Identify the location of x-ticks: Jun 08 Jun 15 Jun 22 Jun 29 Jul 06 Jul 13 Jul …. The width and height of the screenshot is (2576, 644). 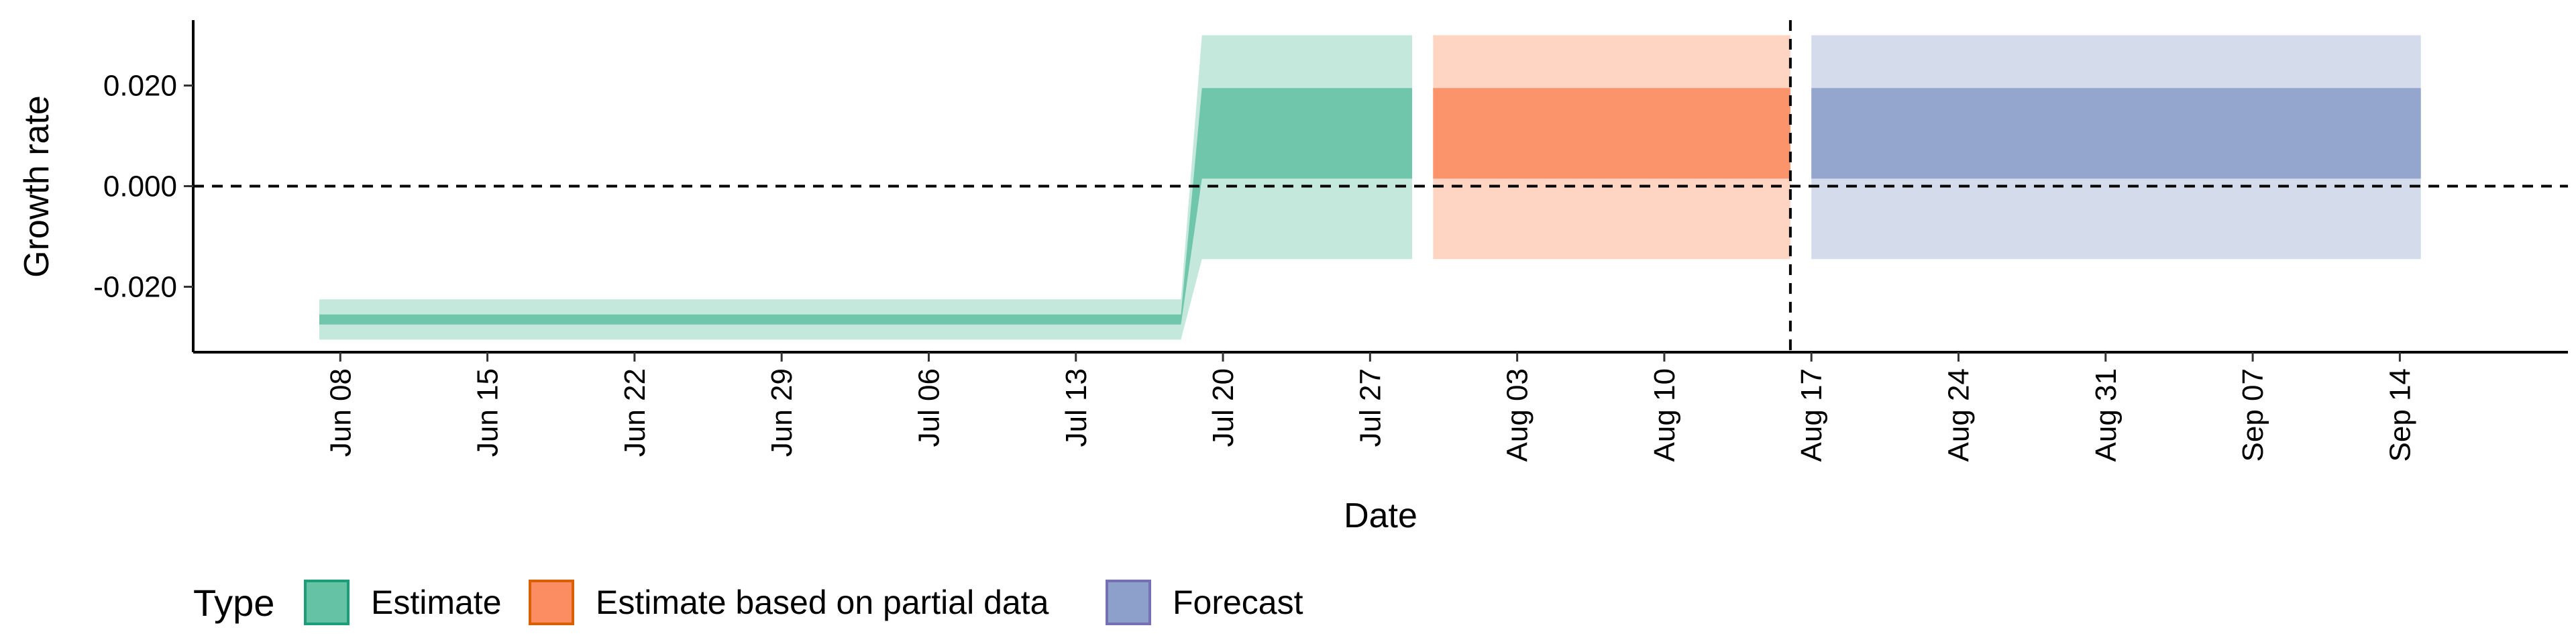
(1370, 407).